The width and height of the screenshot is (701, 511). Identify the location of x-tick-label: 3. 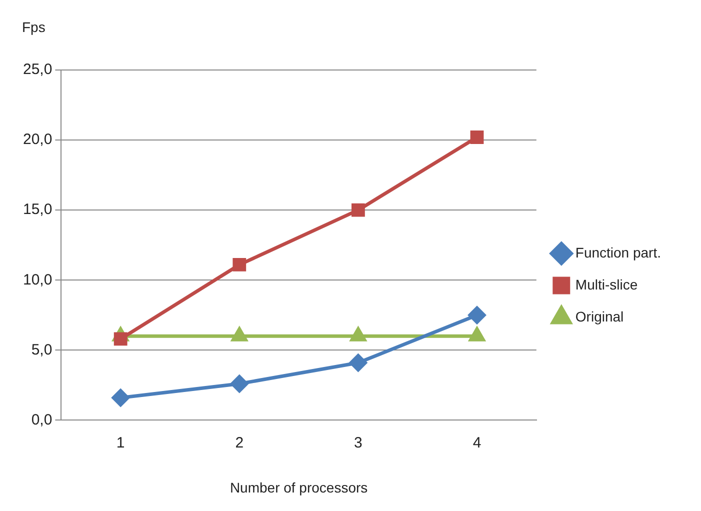
(358, 443).